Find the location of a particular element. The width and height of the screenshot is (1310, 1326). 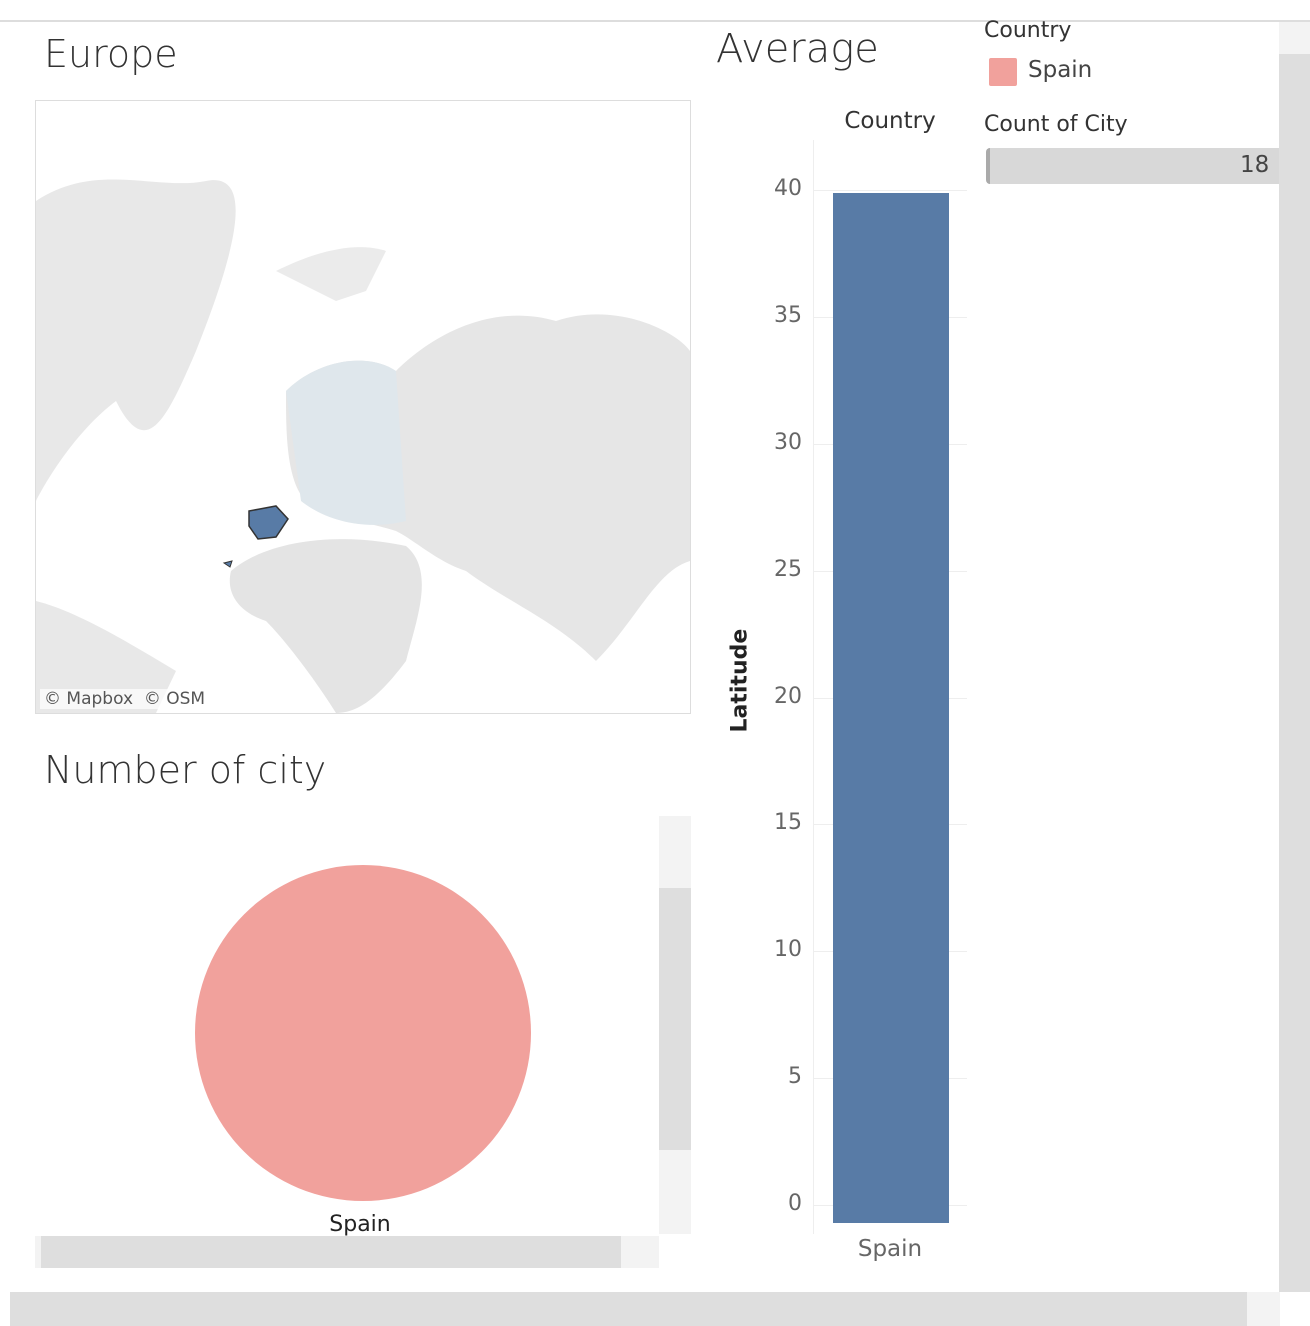

pie-vscroll-thumb is located at coordinates (675, 1019).